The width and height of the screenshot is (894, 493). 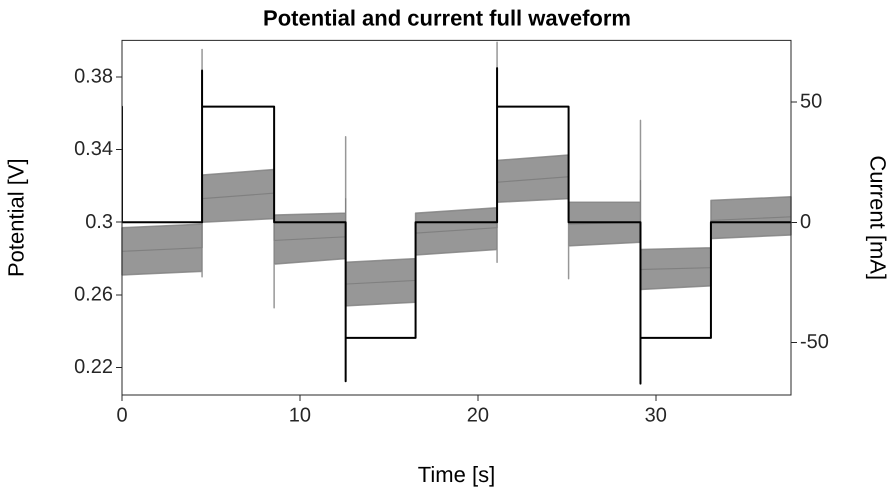 I want to click on y-tick-label: 0.38, so click(x=93, y=76).